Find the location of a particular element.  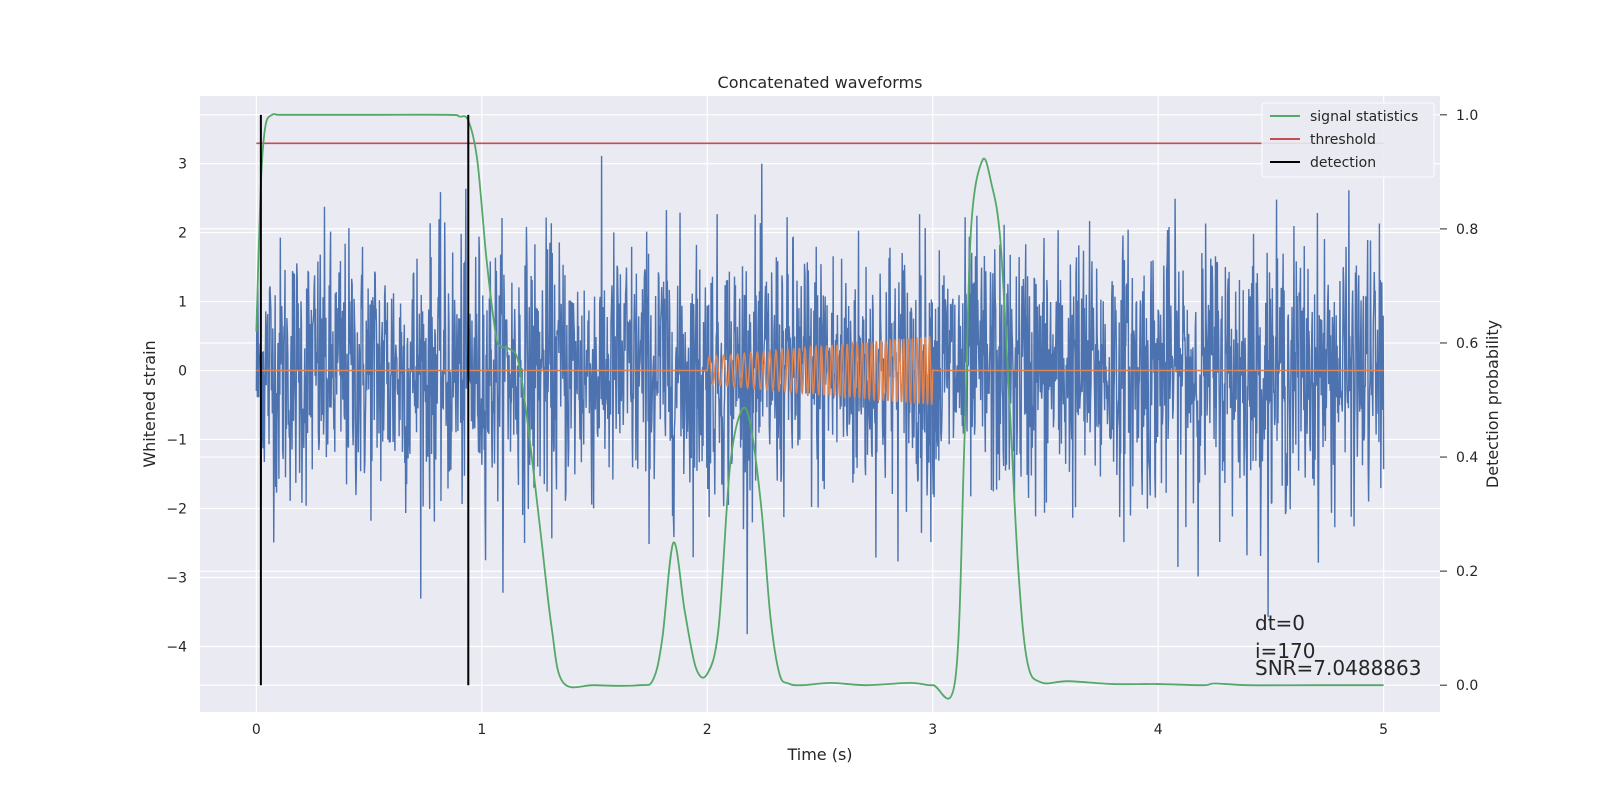

y-tick-label: −4 is located at coordinates (176, 647).